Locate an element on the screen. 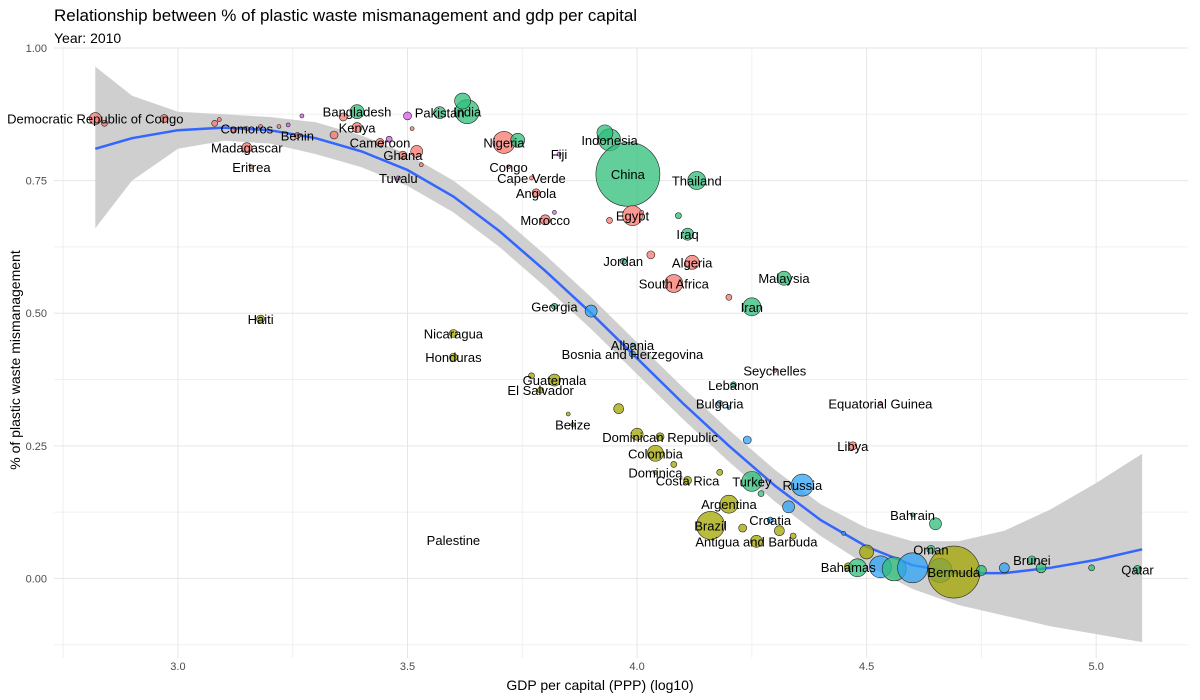  y-tick-label: 0.25 is located at coordinates (36, 447).